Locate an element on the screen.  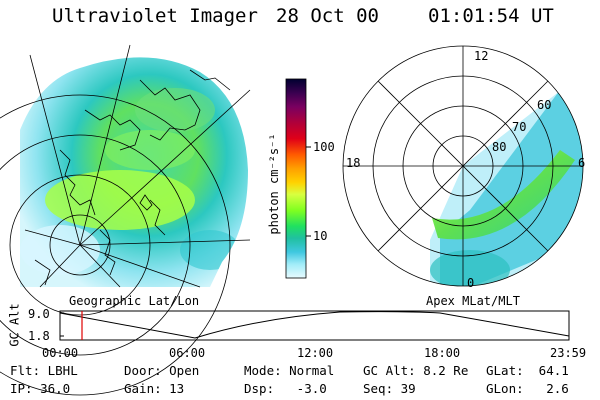
info-mode: Mode: Normal is located at coordinates (289, 370).